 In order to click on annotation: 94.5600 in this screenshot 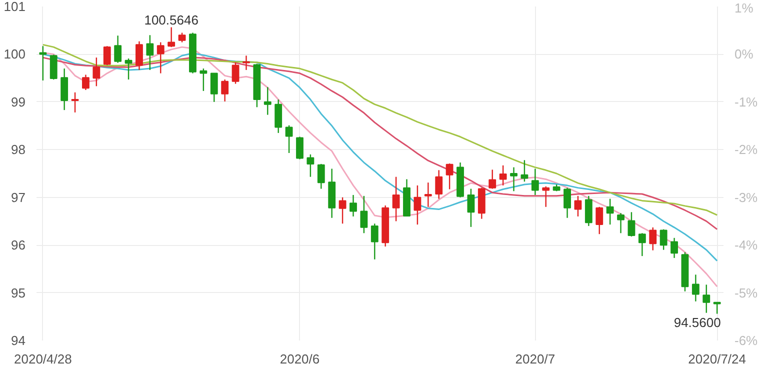, I will do `click(697, 322)`.